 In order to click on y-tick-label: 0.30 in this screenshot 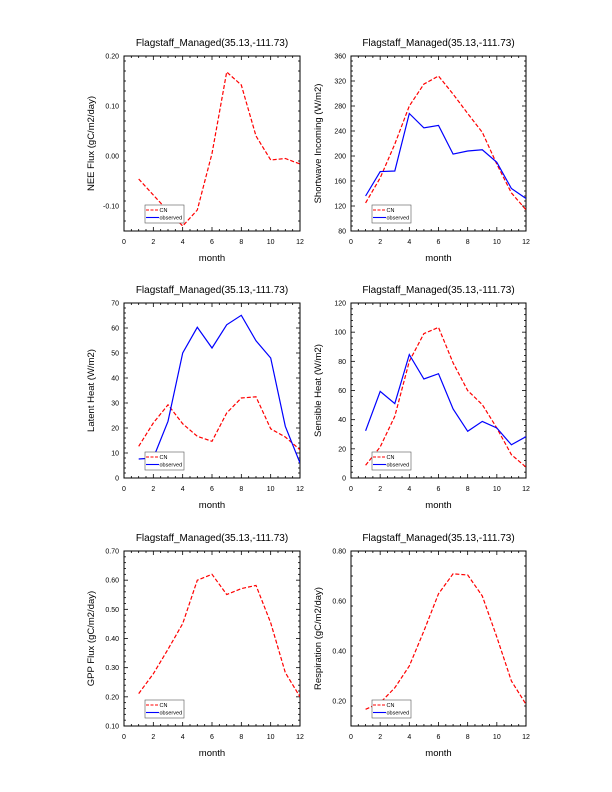, I will do `click(112, 668)`.